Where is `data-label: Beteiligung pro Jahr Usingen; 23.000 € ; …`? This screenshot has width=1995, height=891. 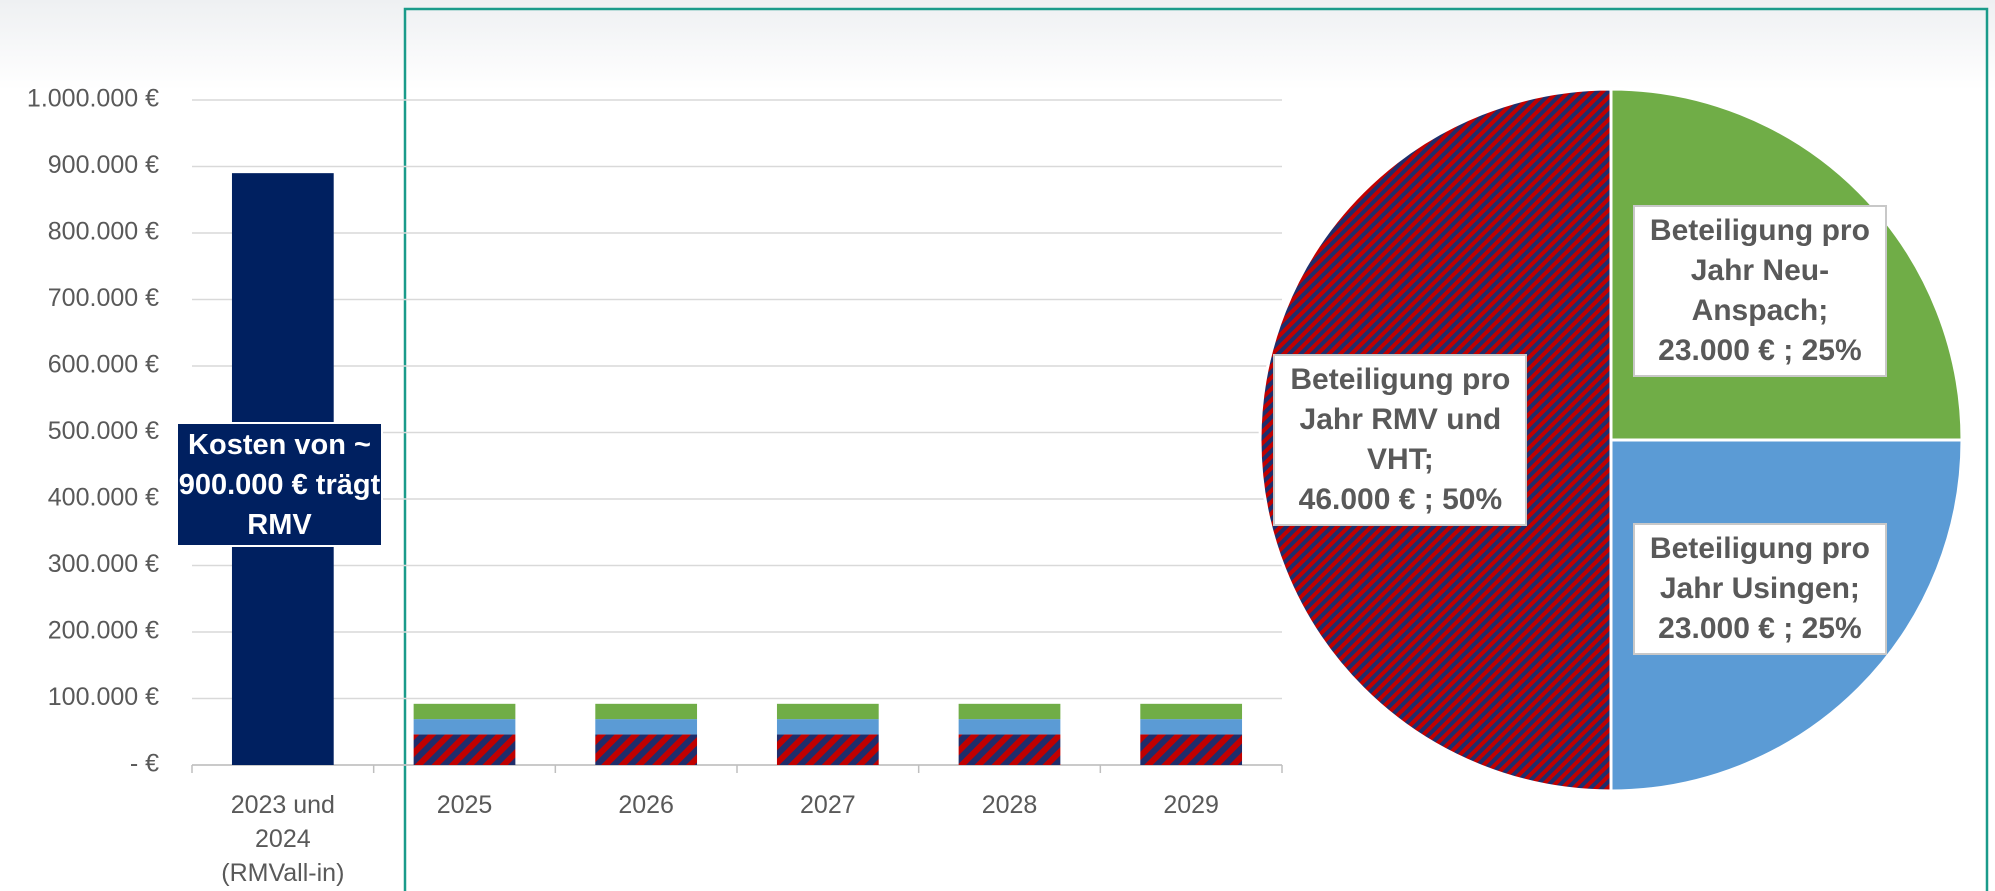 data-label: Beteiligung pro Jahr Usingen; 23.000 € ; … is located at coordinates (1759, 588).